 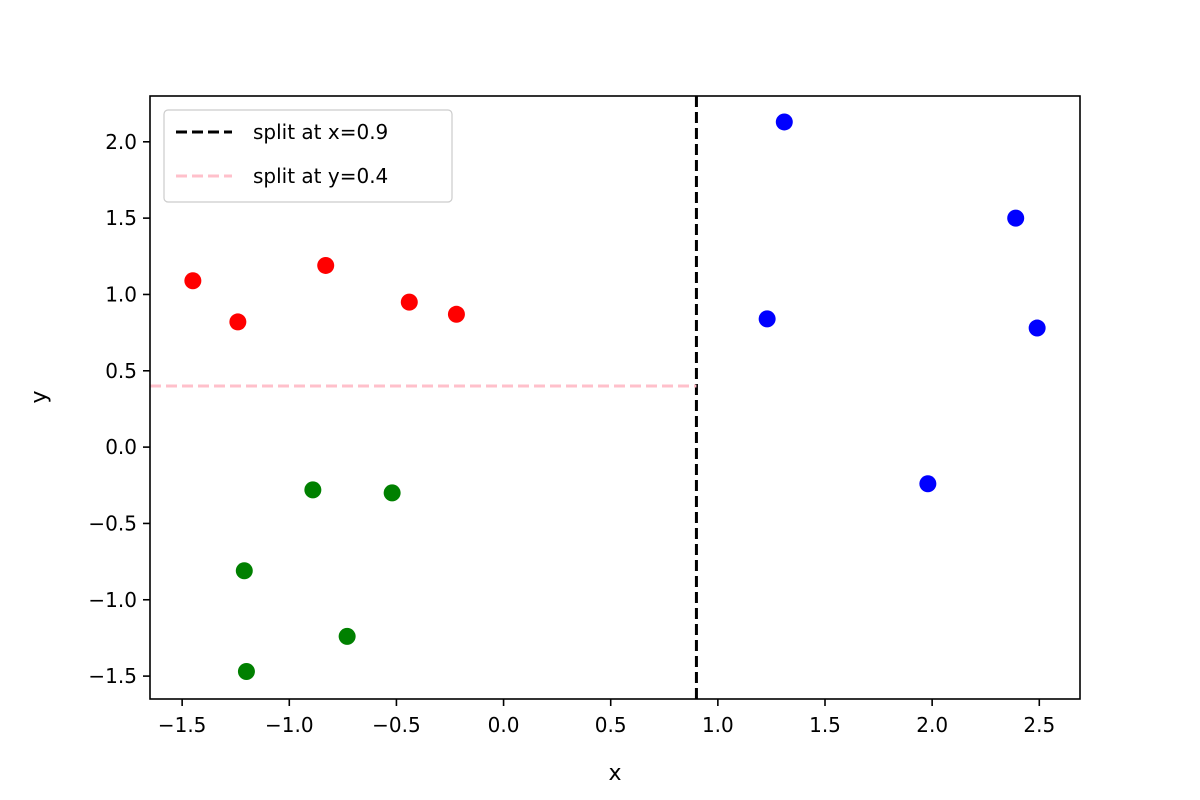 What do you see at coordinates (39, 396) in the screenshot?
I see `y-axis-label: y` at bounding box center [39, 396].